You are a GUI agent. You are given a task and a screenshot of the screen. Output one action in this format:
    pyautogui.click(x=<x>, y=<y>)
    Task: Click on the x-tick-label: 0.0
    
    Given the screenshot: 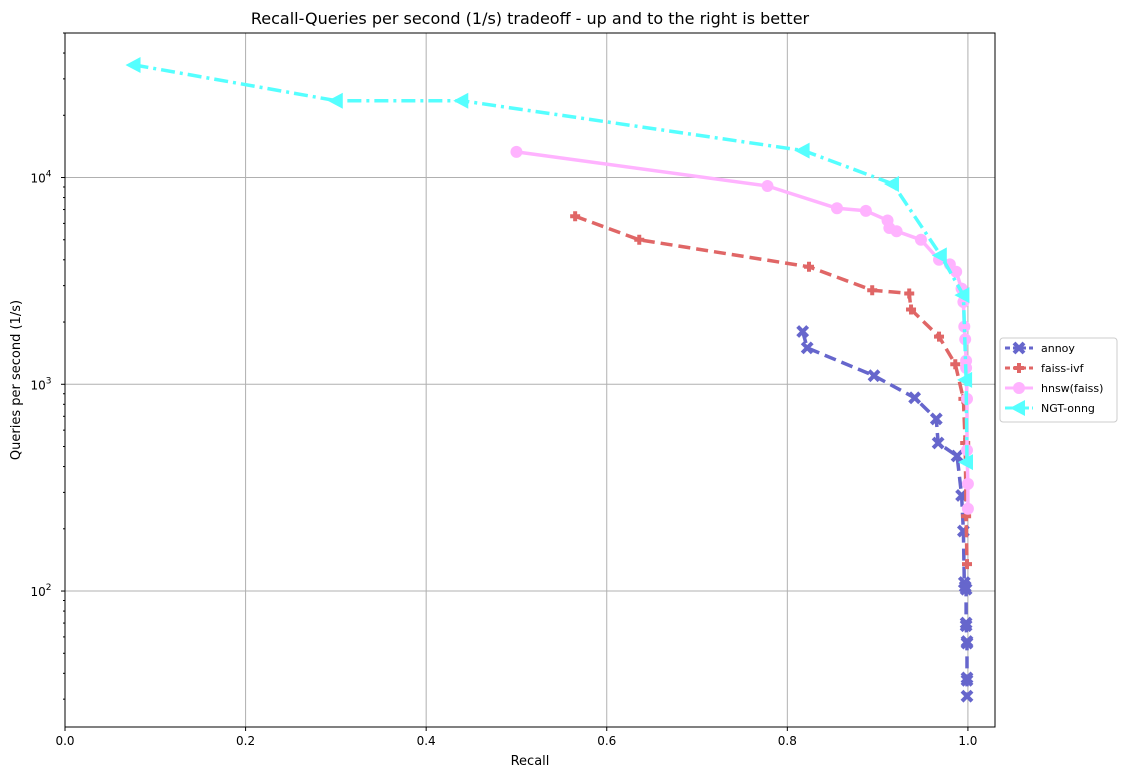 What is the action you would take?
    pyautogui.click(x=64, y=741)
    